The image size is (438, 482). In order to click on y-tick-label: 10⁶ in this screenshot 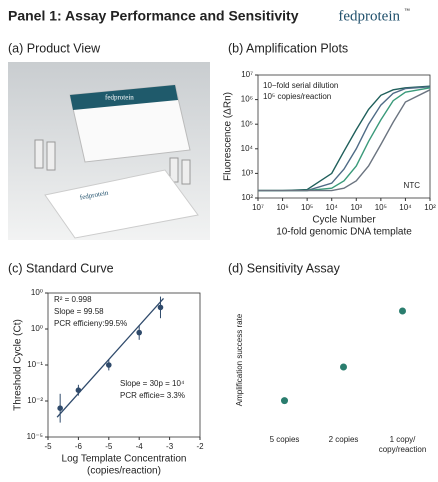, I will do `click(247, 99)`.